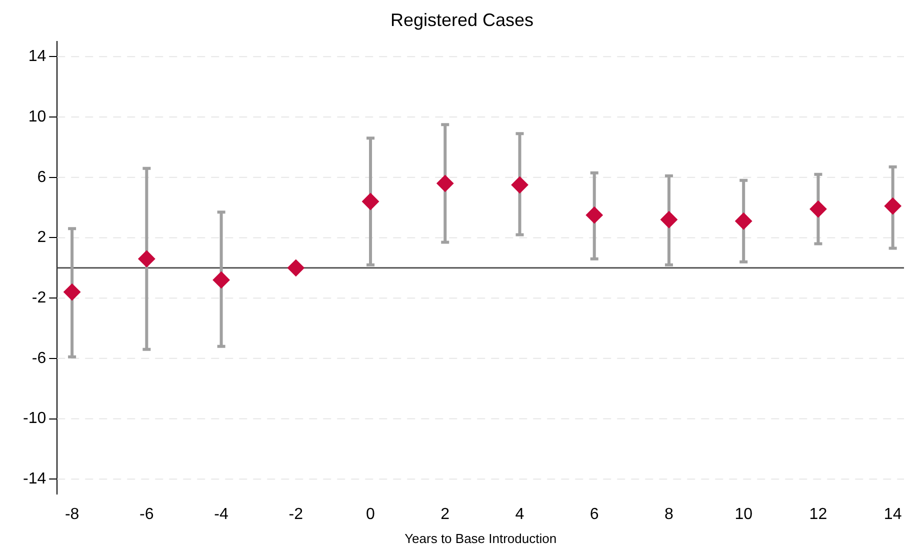 The image size is (919, 556). Describe the element at coordinates (72, 515) in the screenshot. I see `x-tick-label: -8` at that location.